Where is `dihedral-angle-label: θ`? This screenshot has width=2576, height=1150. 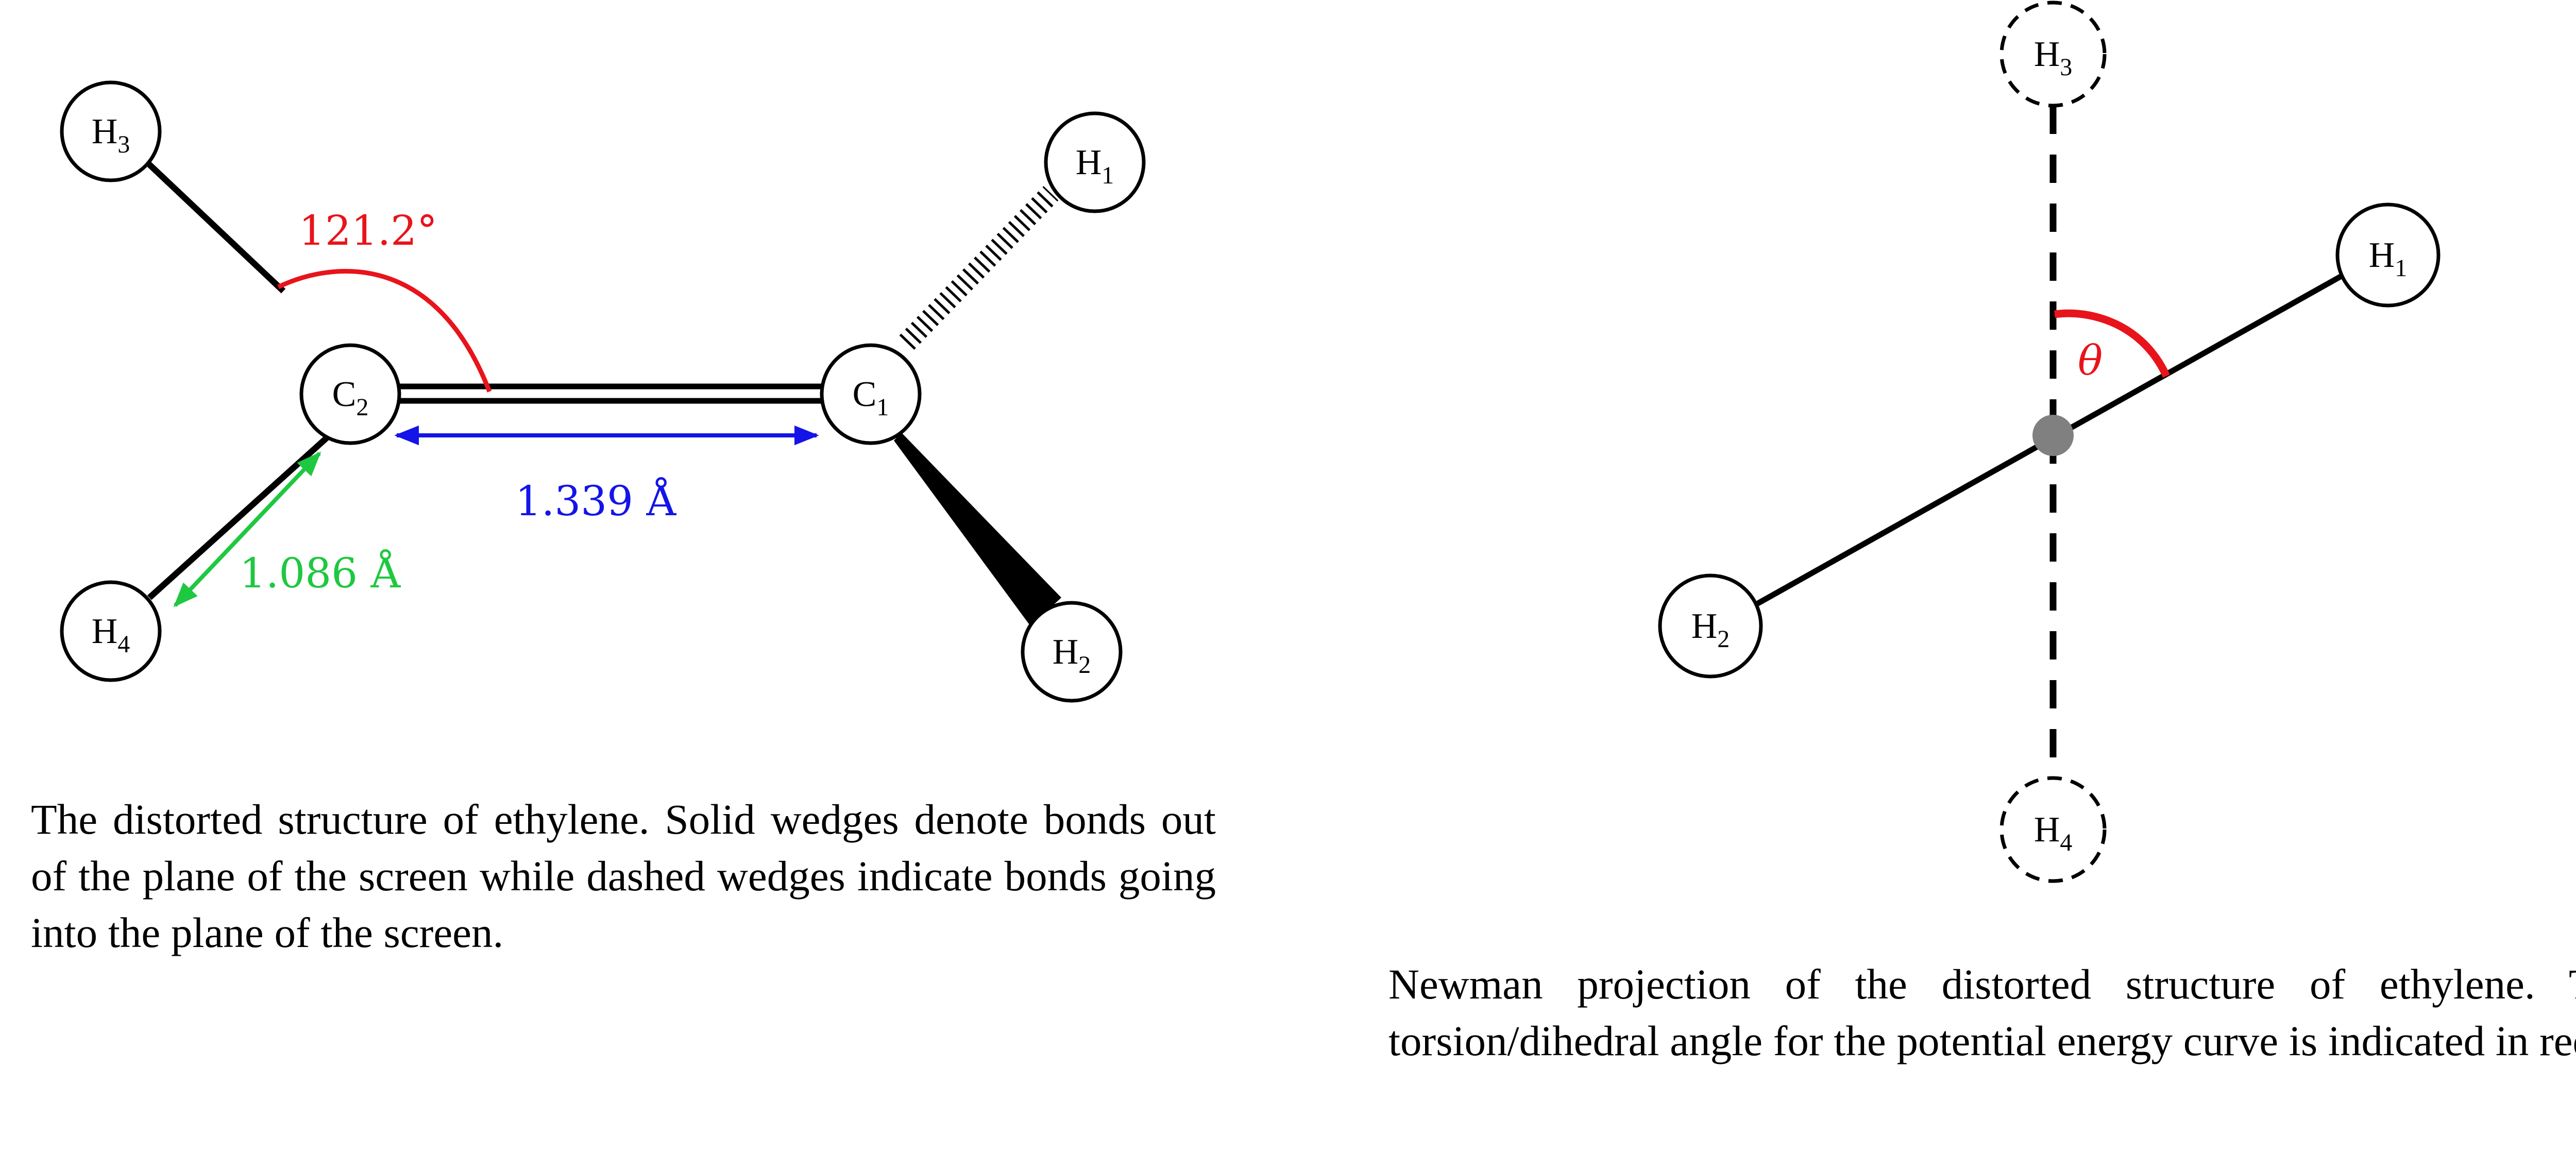
dihedral-angle-label: θ is located at coordinates (2090, 360).